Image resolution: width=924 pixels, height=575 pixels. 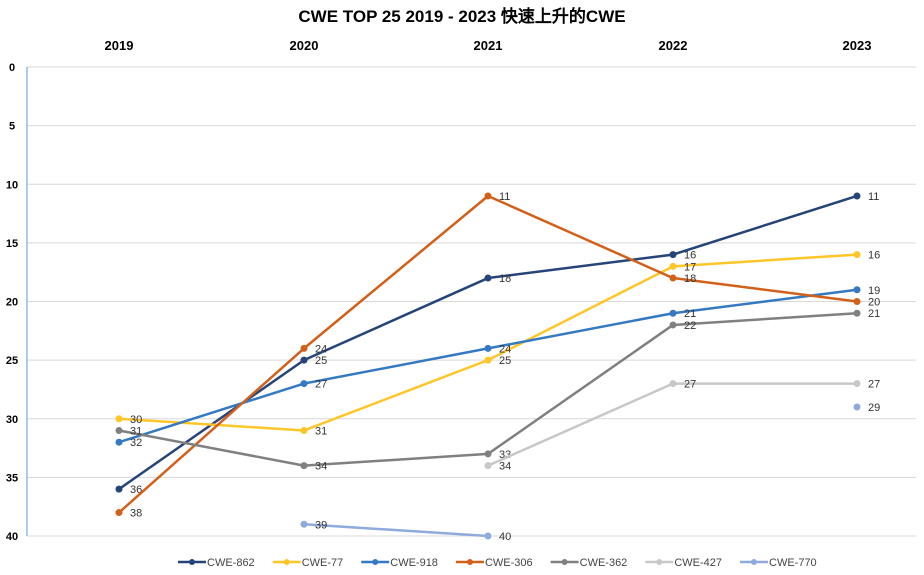 What do you see at coordinates (698, 563) in the screenshot?
I see `legend-label: CWE-427` at bounding box center [698, 563].